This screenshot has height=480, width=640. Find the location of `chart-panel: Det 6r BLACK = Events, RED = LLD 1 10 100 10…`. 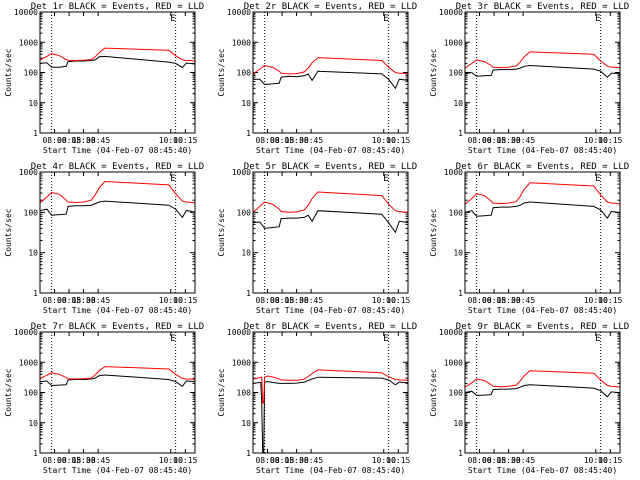

chart-panel: Det 6r BLACK = Events, RED = LLD 1 10 100 10… is located at coordinates (529, 238).